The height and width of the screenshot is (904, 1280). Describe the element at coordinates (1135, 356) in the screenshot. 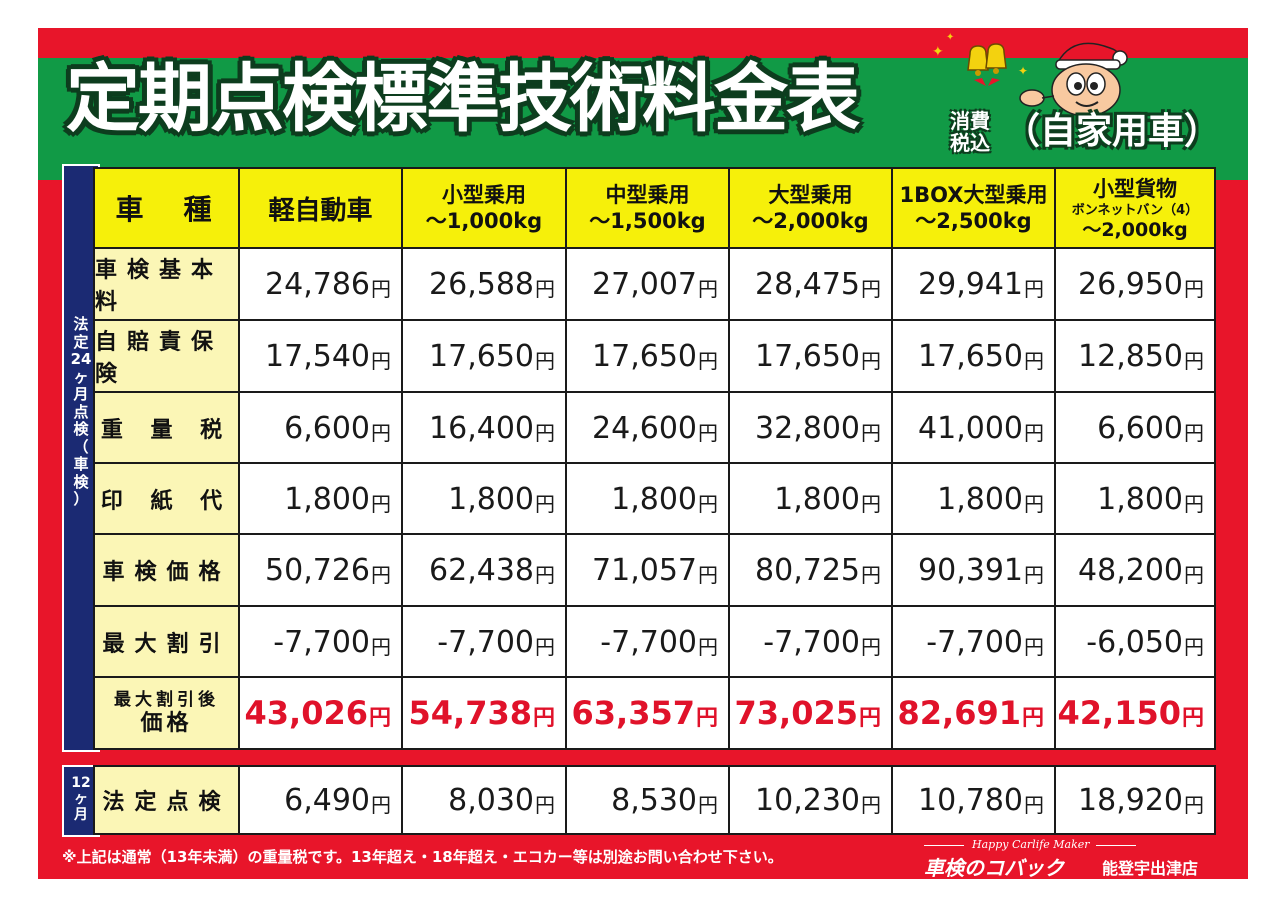

I see `price-cell: 12,850 円` at that location.